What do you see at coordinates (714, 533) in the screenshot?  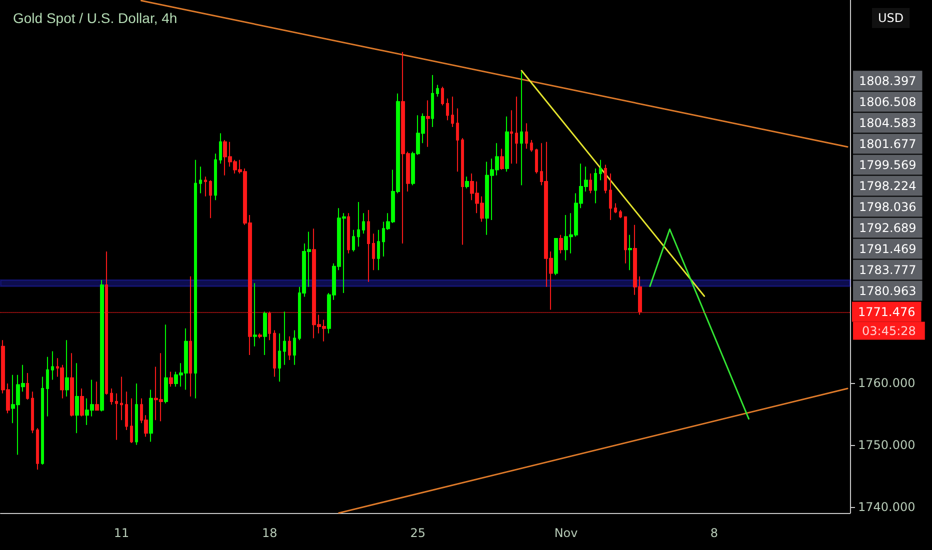 I see `x-tick-label: 8` at bounding box center [714, 533].